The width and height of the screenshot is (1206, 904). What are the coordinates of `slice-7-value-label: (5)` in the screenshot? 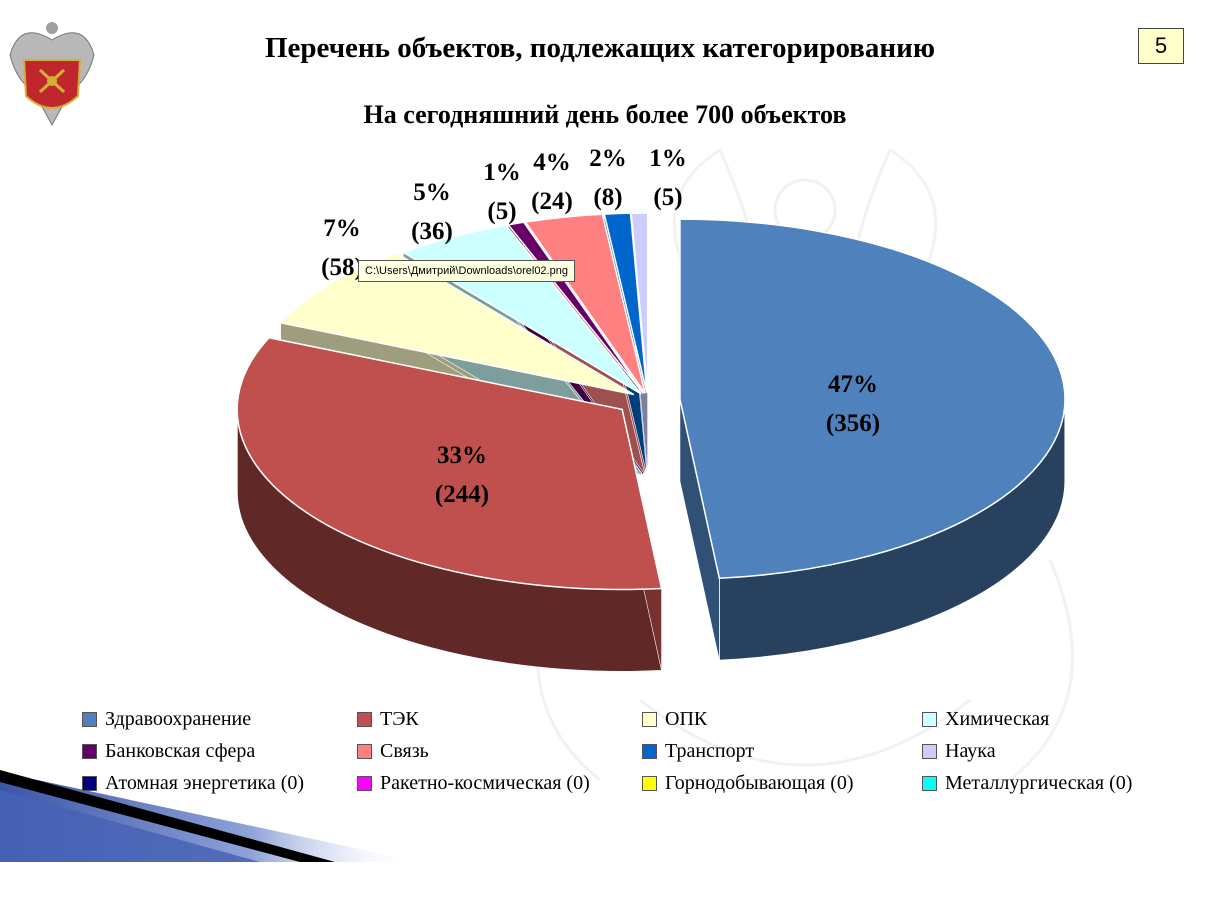 It's located at (667, 197).